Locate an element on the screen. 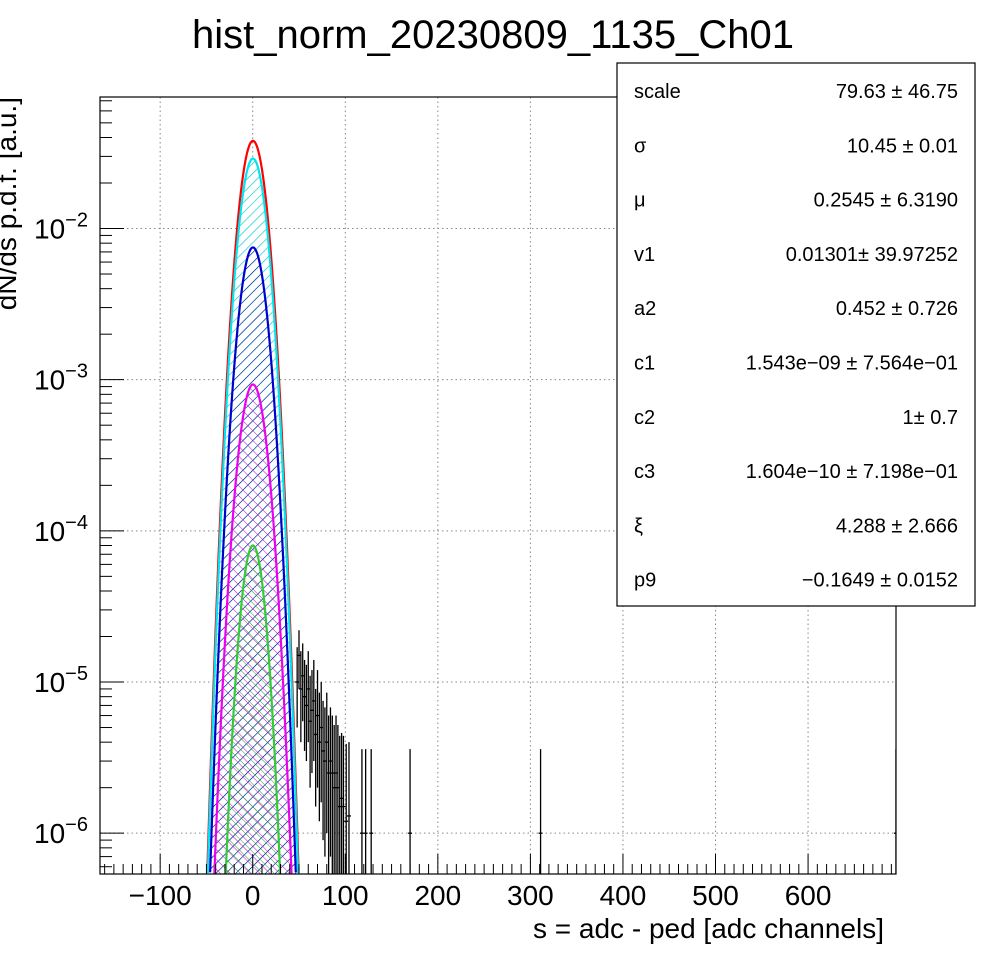 This screenshot has width=996, height=972. y-tick-label: 10⁻⁴ is located at coordinates (61, 529).